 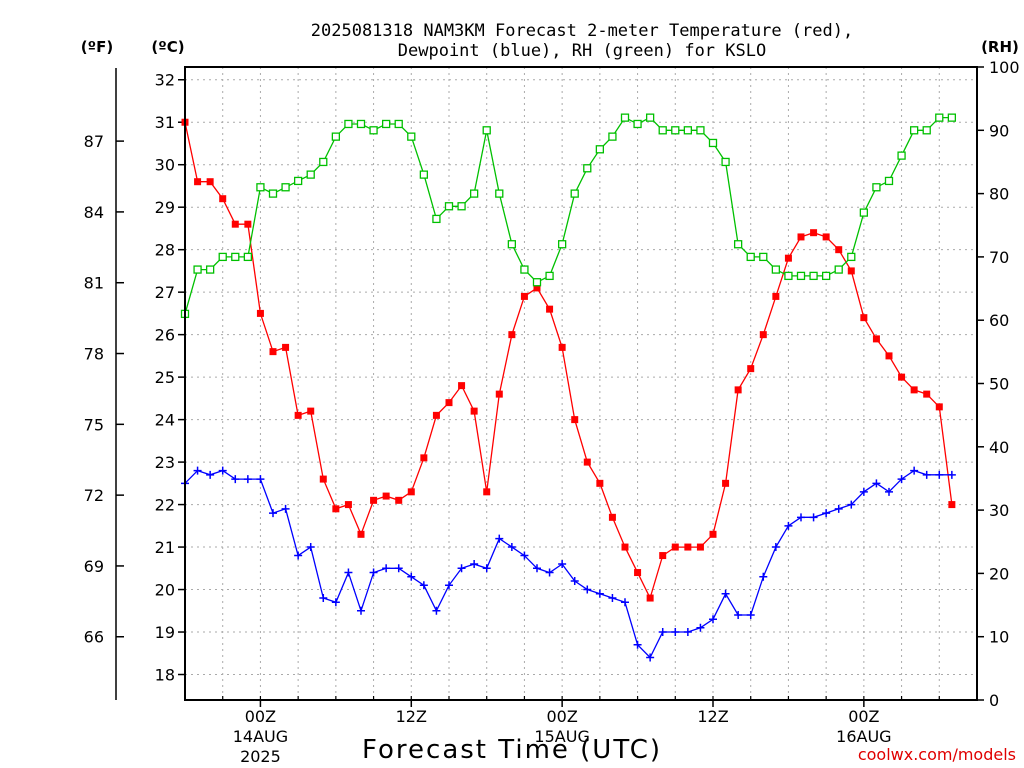 I want to click on celsius-tick-label: 25, so click(x=165, y=377).